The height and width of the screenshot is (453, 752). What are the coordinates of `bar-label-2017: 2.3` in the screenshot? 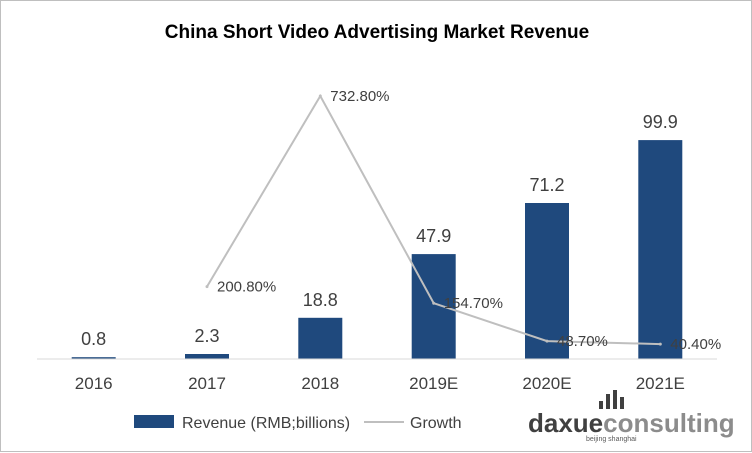 It's located at (206, 336).